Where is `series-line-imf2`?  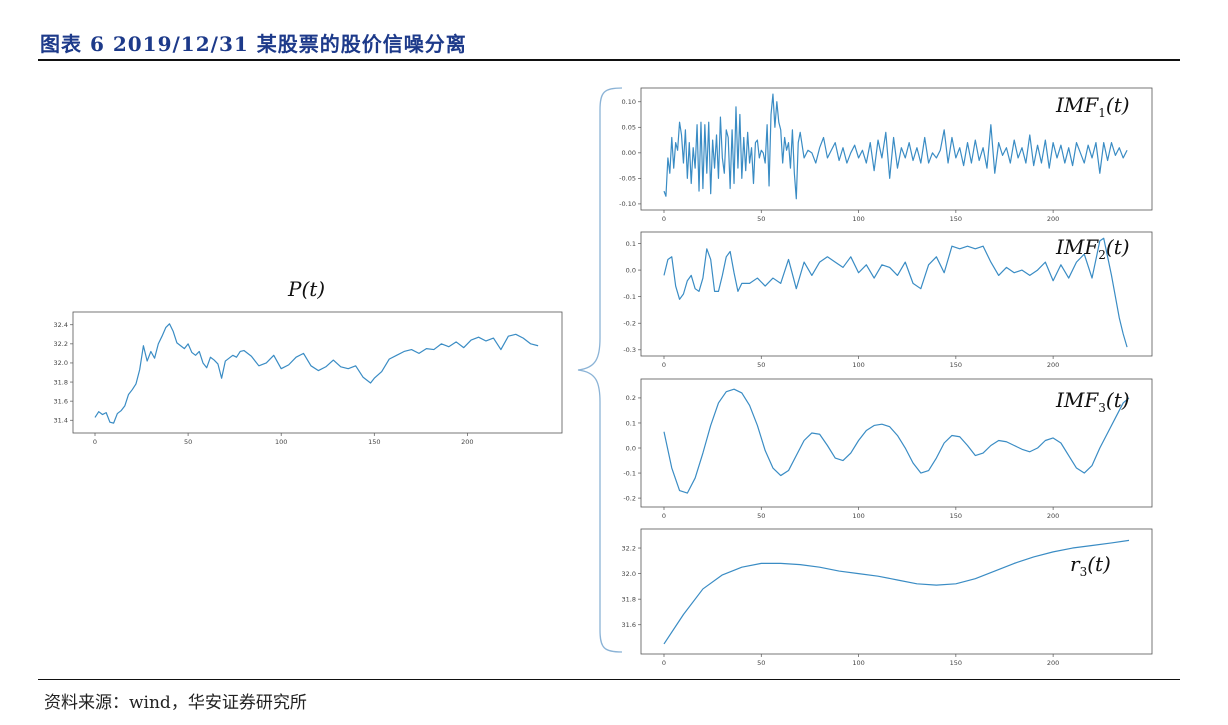 series-line-imf2 is located at coordinates (895, 292).